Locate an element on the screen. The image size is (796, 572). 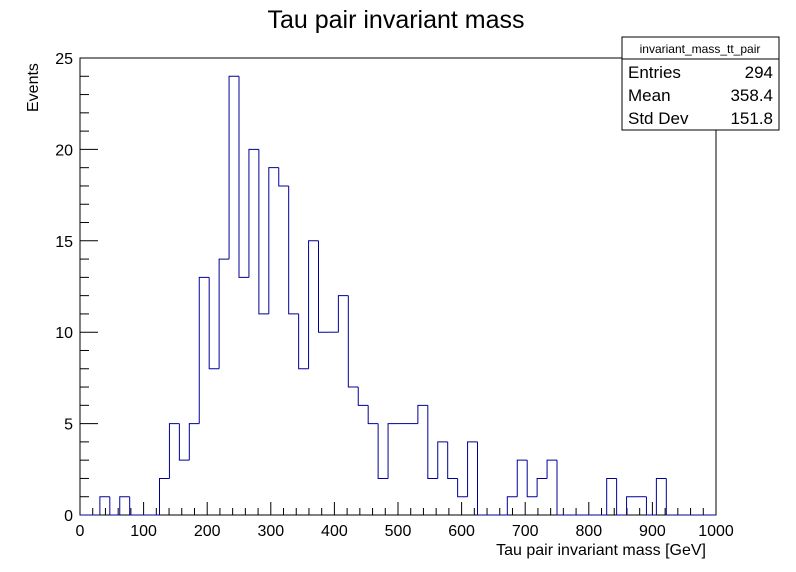
x-tick-label: 800 is located at coordinates (588, 531).